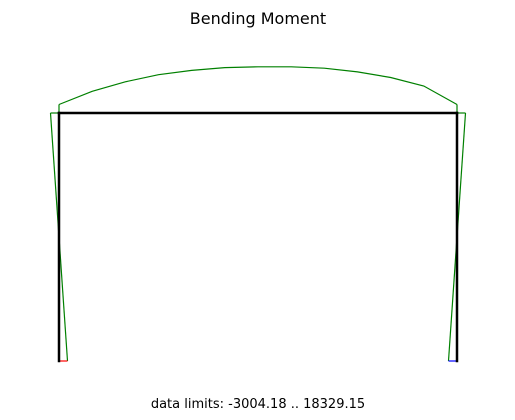  Describe the element at coordinates (258, 18) in the screenshot. I see `chart-title: Bending Moment` at that location.